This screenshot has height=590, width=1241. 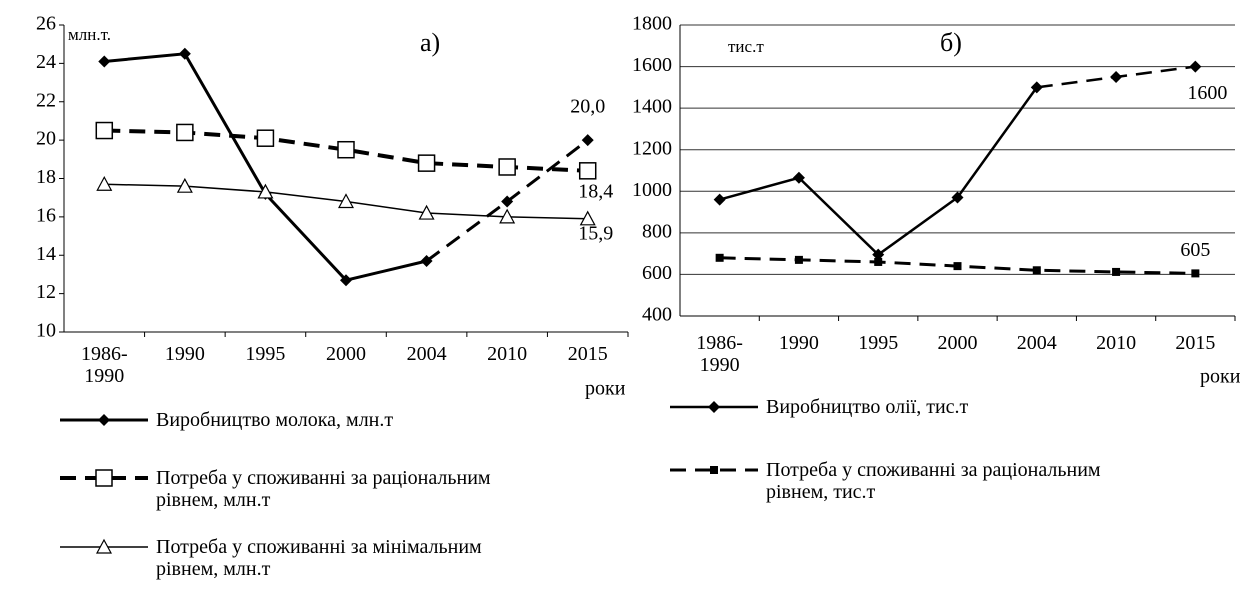 What do you see at coordinates (657, 231) in the screenshot?
I see `y-tick-label: 800` at bounding box center [657, 231].